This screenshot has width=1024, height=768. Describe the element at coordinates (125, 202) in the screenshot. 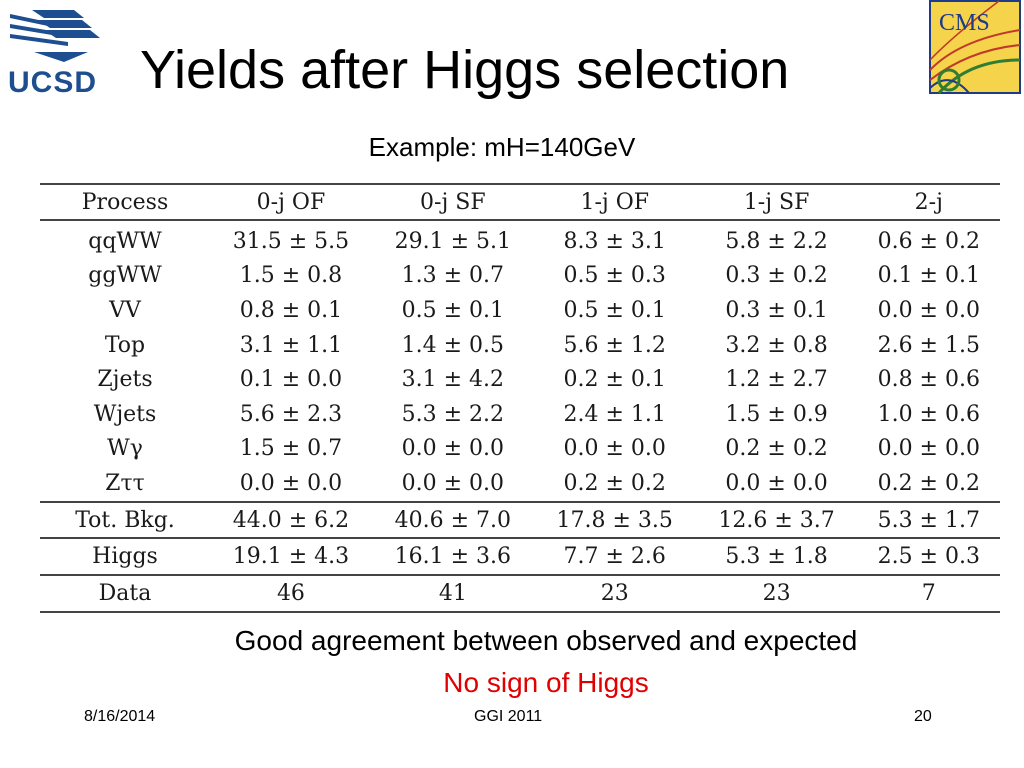

I see `header-process: Process` at that location.